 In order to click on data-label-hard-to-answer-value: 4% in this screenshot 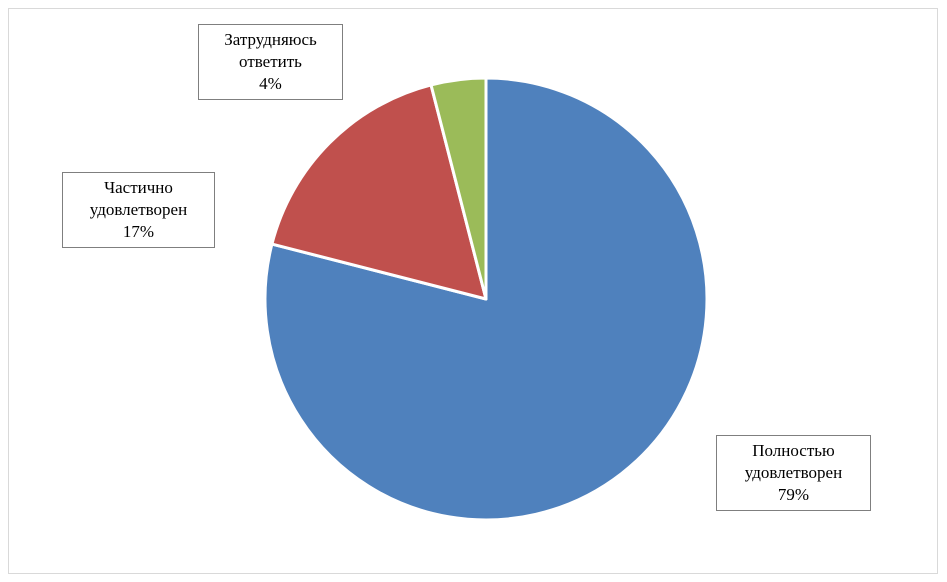, I will do `click(270, 83)`.